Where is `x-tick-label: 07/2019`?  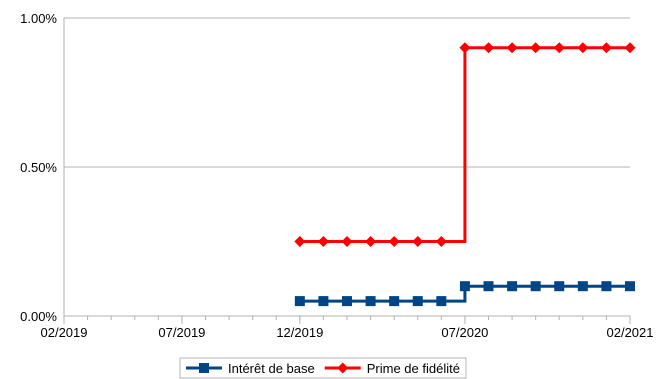
x-tick-label: 07/2019 is located at coordinates (181, 332).